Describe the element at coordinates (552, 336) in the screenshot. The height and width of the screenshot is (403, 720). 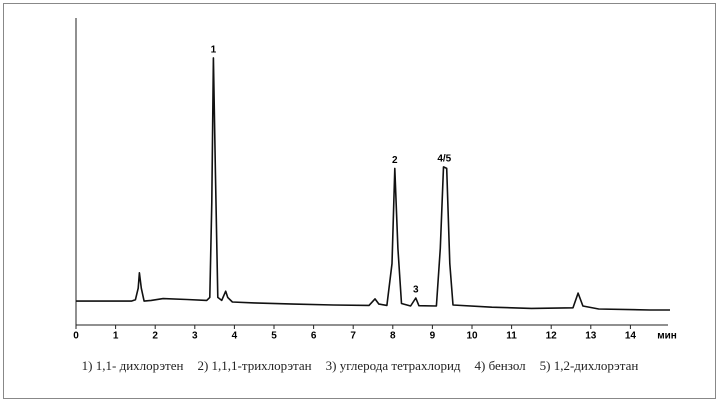
I see `x-tick-label: 12` at that location.